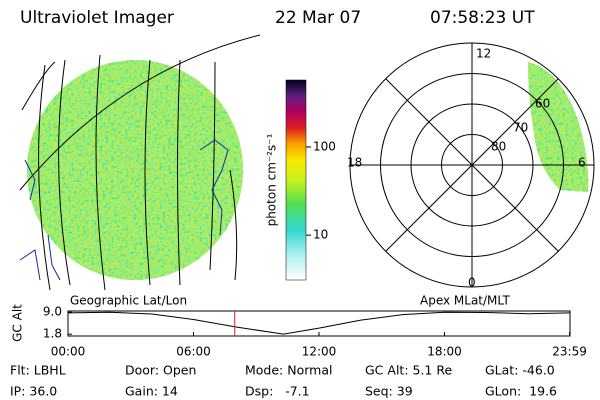 This screenshot has width=600, height=400. Describe the element at coordinates (465, 301) in the screenshot. I see `altitude-right-label: Apex MLat/MLT` at that location.